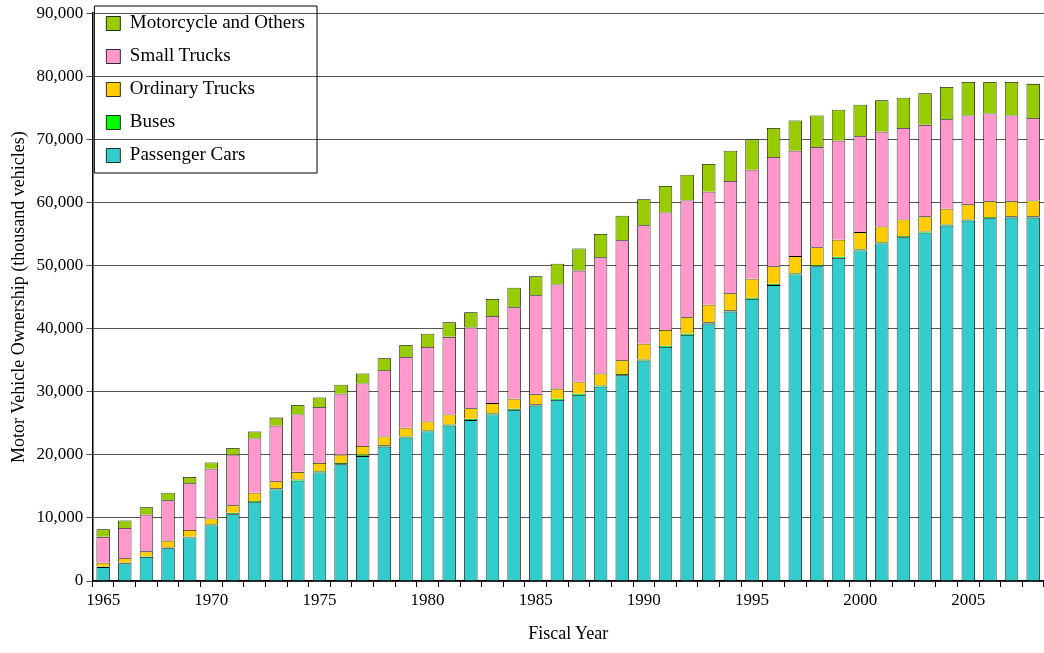  I want to click on y-axis-title: Motor Vehicle Ownership (thousand vehicles), so click(18, 297).